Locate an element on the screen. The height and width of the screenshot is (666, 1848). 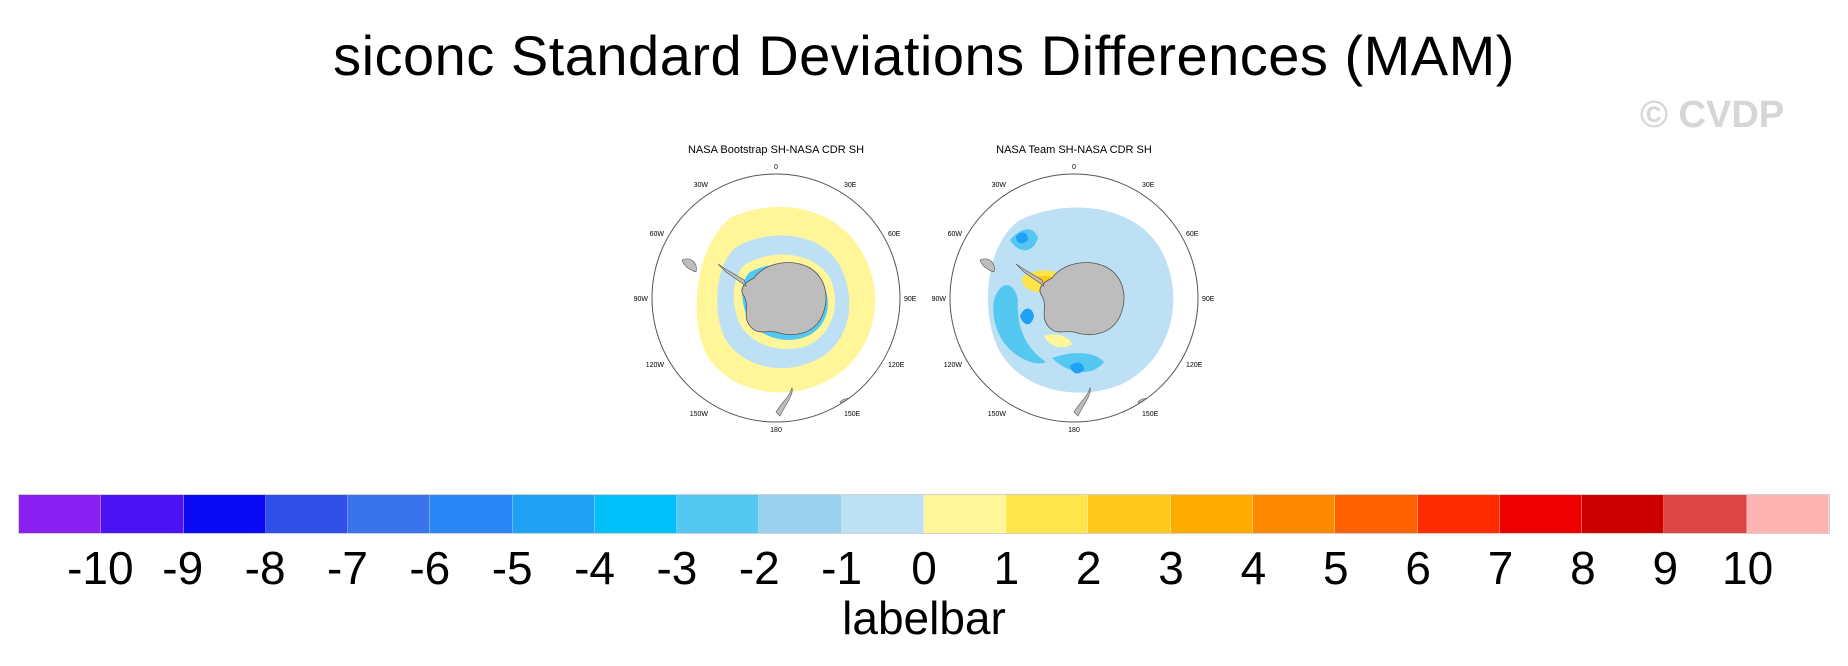
negative-anomaly-patch is located at coordinates (1019, 324).